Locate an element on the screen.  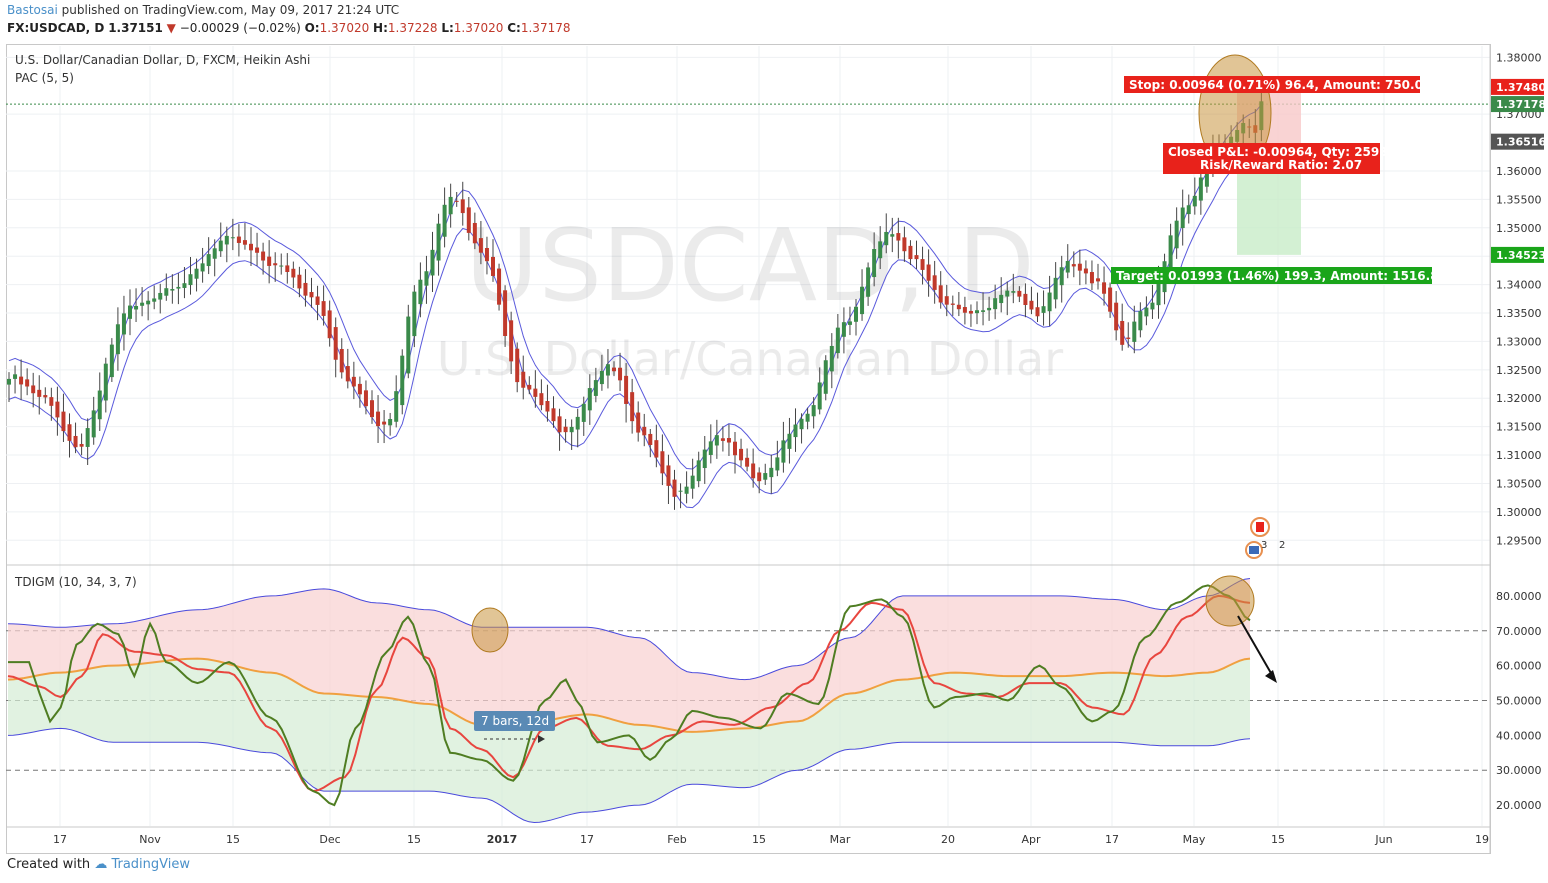
open-value: 1.37020 is located at coordinates (344, 28).